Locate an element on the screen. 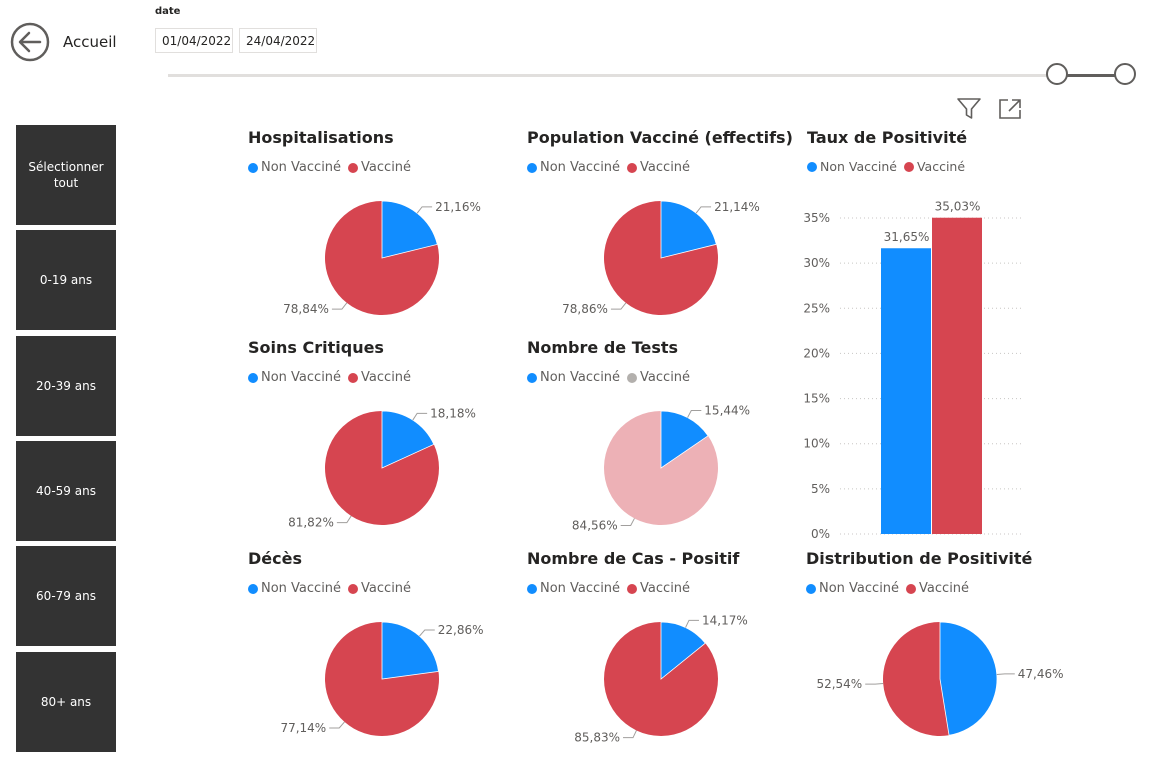 The width and height of the screenshot is (1155, 777). pie-title: Nombre de Cas - Positif is located at coordinates (633, 558).